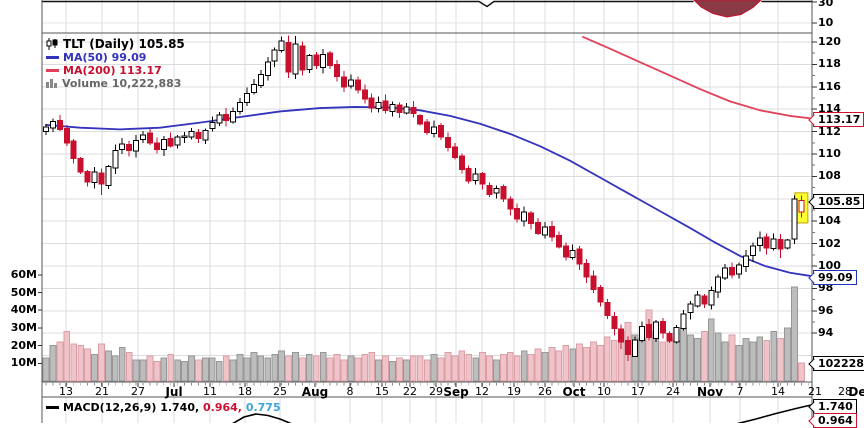 This screenshot has width=864, height=428. Describe the element at coordinates (829, 243) in the screenshot. I see `price-axis-label: 102` at that location.